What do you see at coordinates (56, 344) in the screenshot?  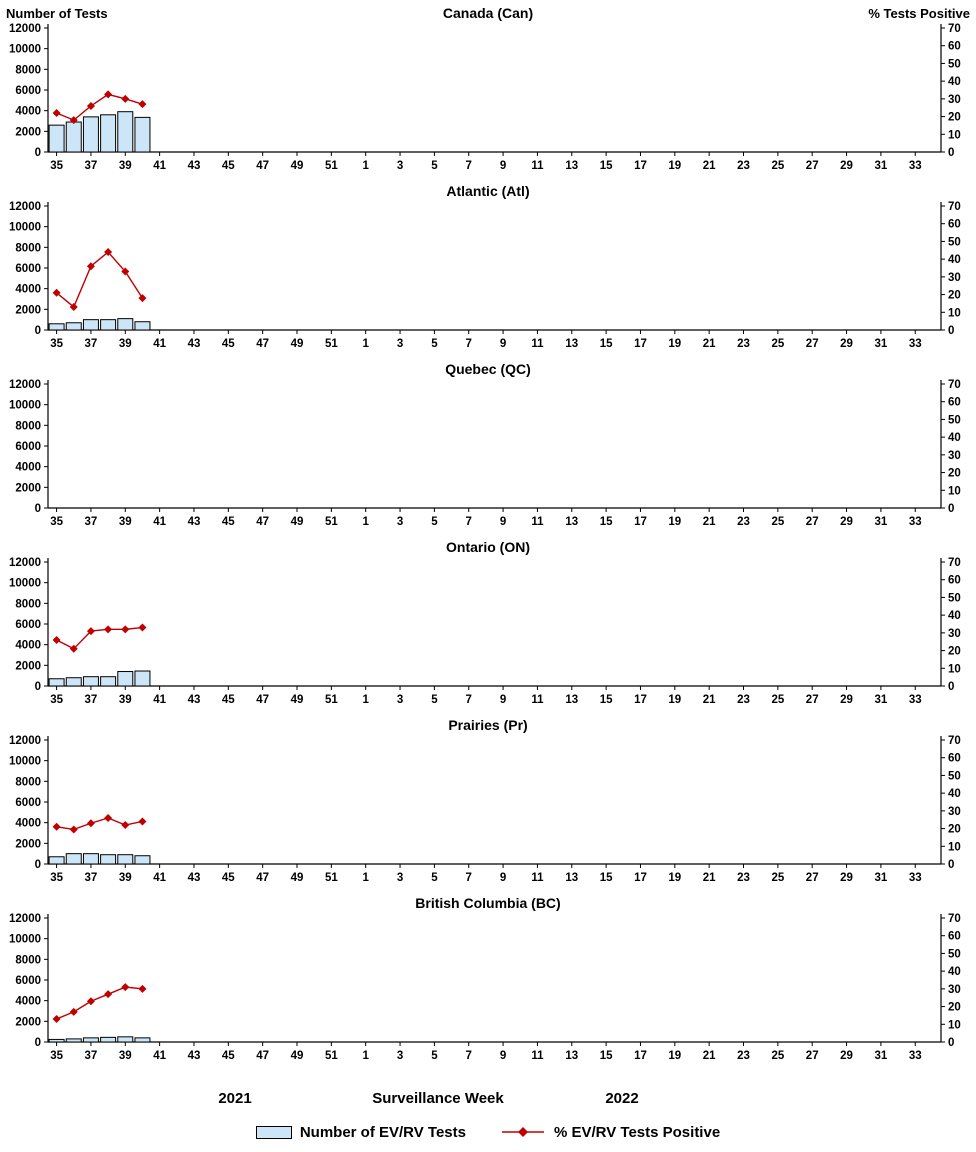 I see `x-tick-label: 35` at bounding box center [56, 344].